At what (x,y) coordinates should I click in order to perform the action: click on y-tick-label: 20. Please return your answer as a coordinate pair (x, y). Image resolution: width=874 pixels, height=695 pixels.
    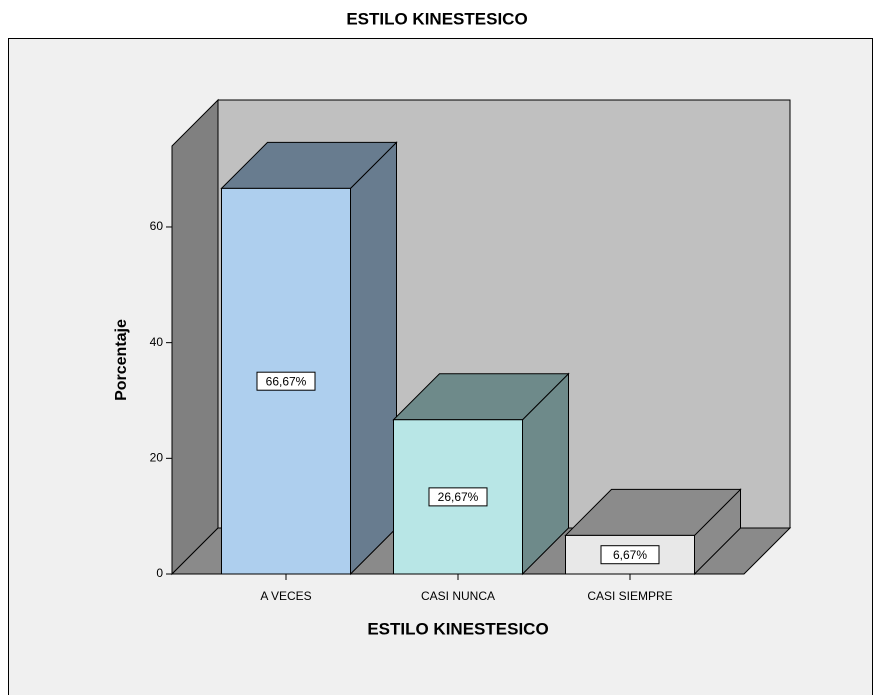
    Looking at the image, I should click on (157, 457).